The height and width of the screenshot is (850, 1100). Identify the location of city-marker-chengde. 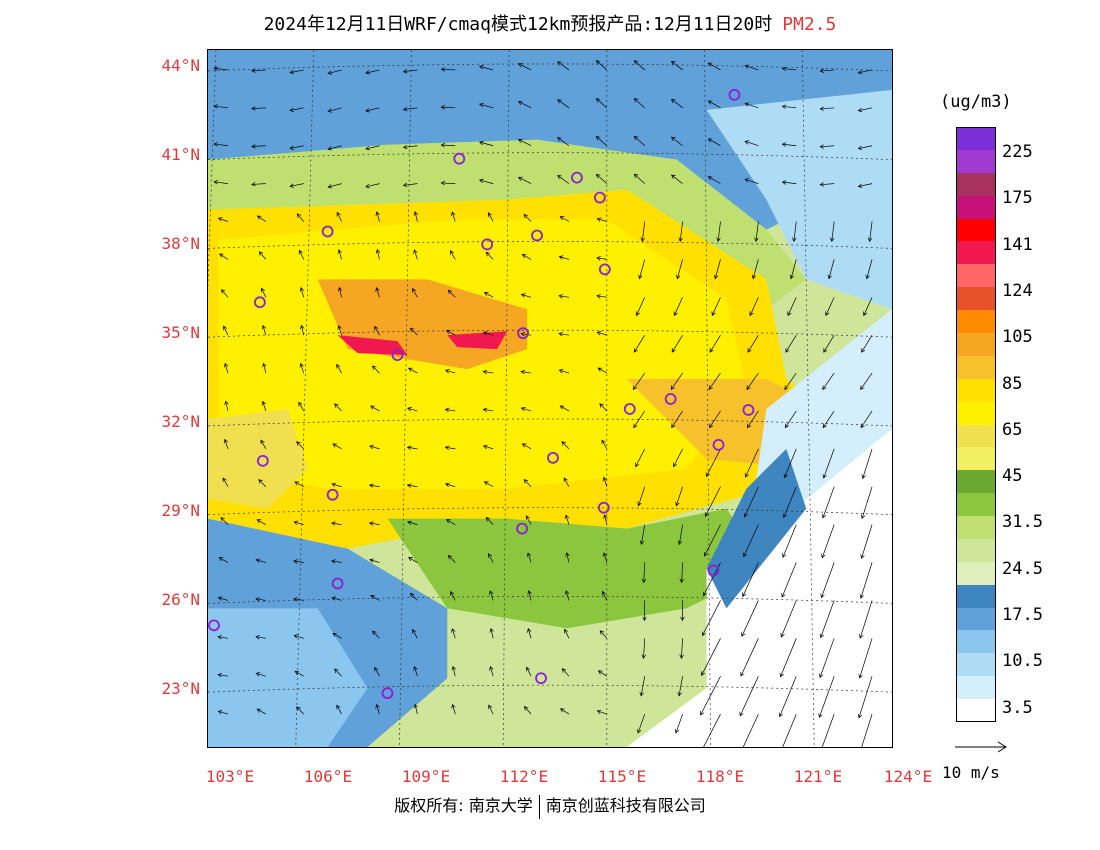
(599, 197).